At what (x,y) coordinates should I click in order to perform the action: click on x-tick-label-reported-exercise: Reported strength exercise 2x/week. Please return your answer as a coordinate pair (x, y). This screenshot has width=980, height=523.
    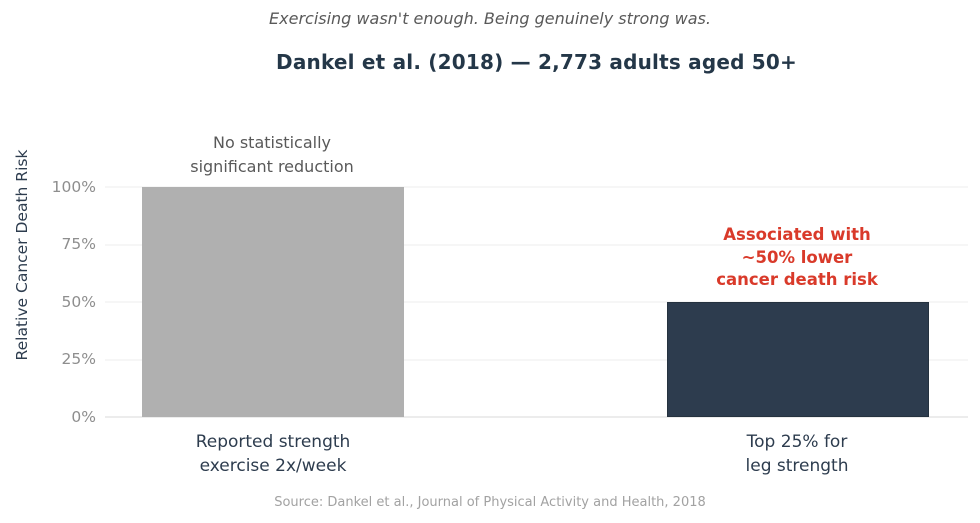
    Looking at the image, I should click on (273, 454).